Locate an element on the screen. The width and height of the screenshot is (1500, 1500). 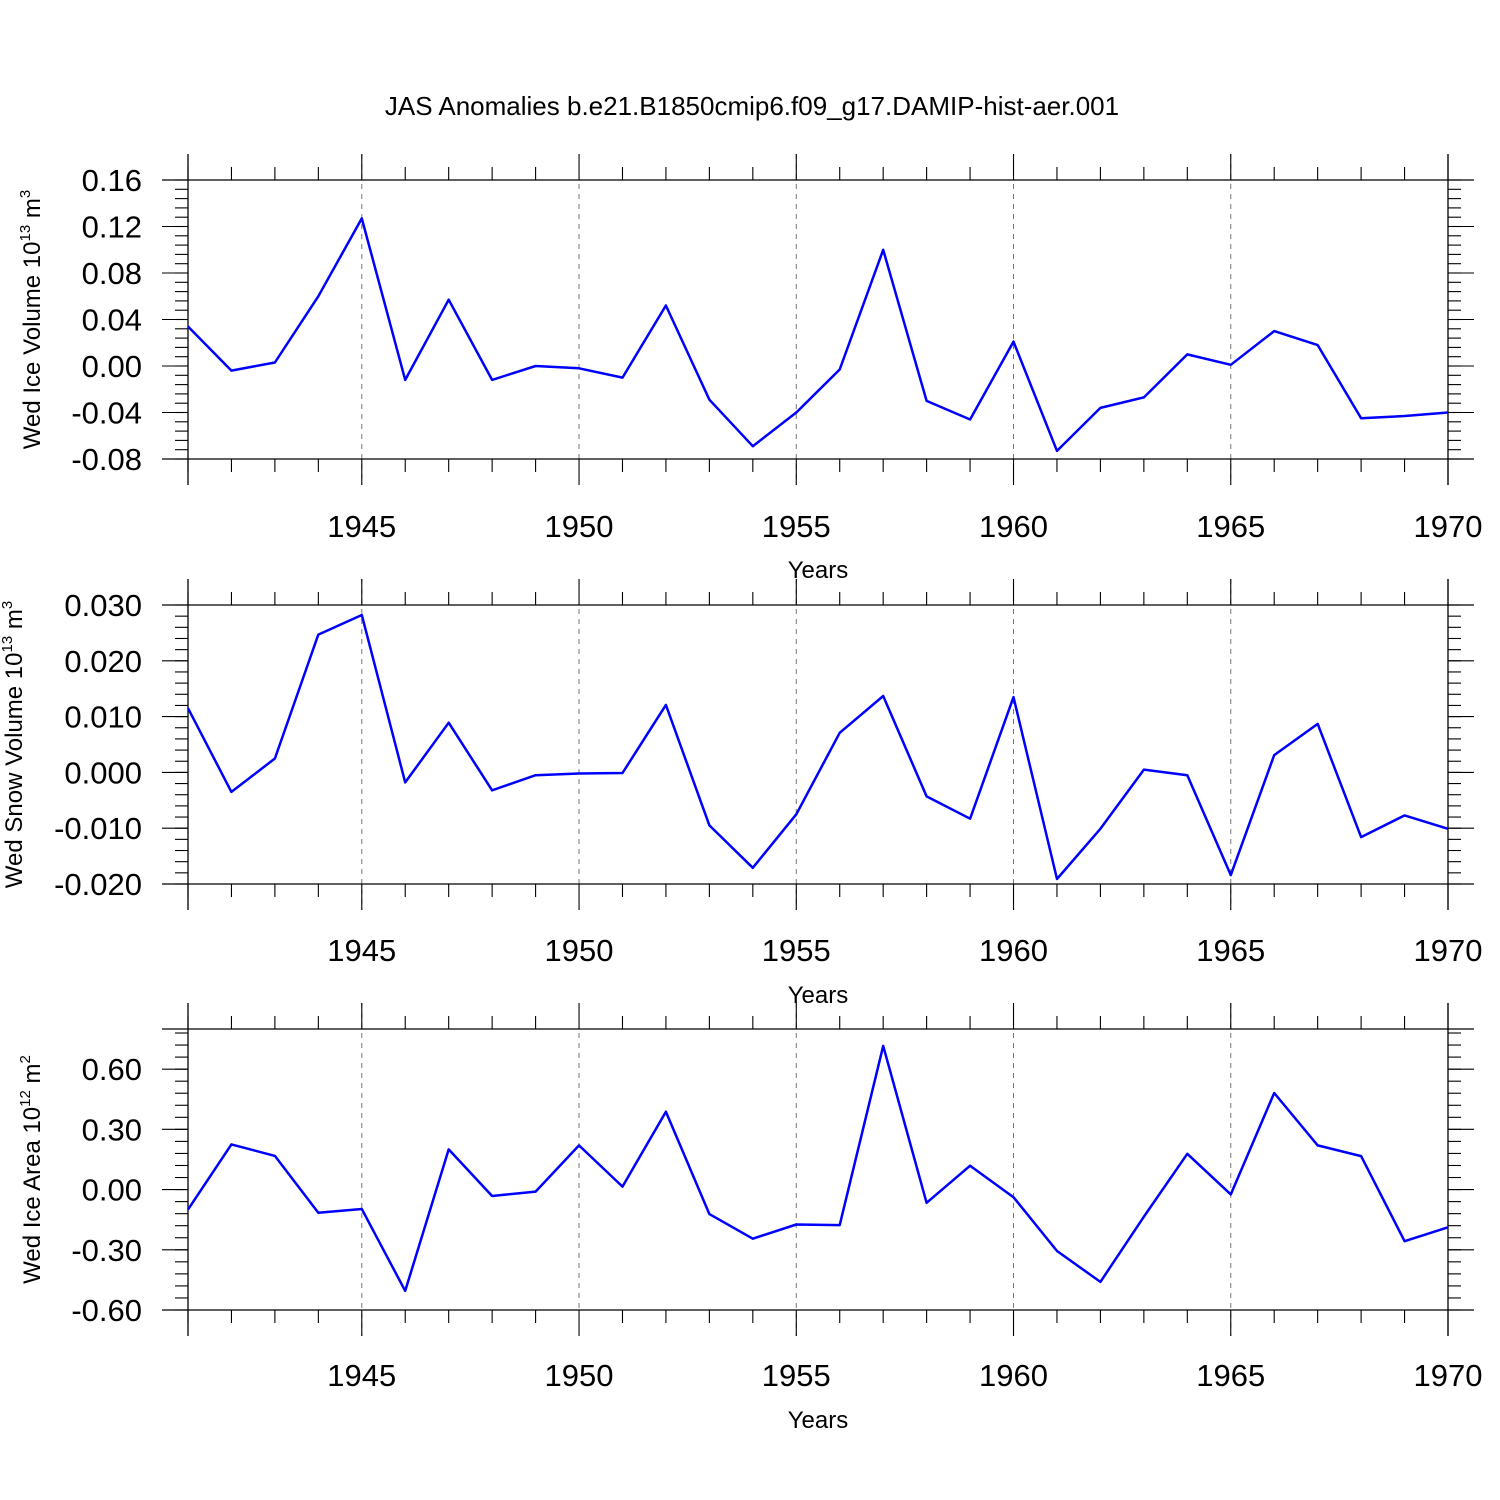
y-tick-label: -0.60 is located at coordinates (106, 1310).